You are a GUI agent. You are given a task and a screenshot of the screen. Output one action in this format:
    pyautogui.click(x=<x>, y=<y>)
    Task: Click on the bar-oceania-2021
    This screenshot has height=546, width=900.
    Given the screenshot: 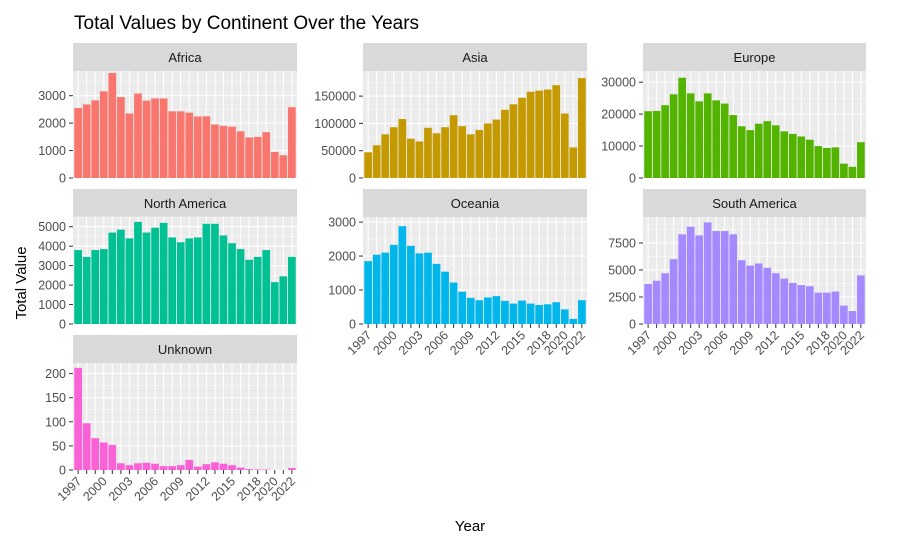 What is the action you would take?
    pyautogui.click(x=573, y=321)
    